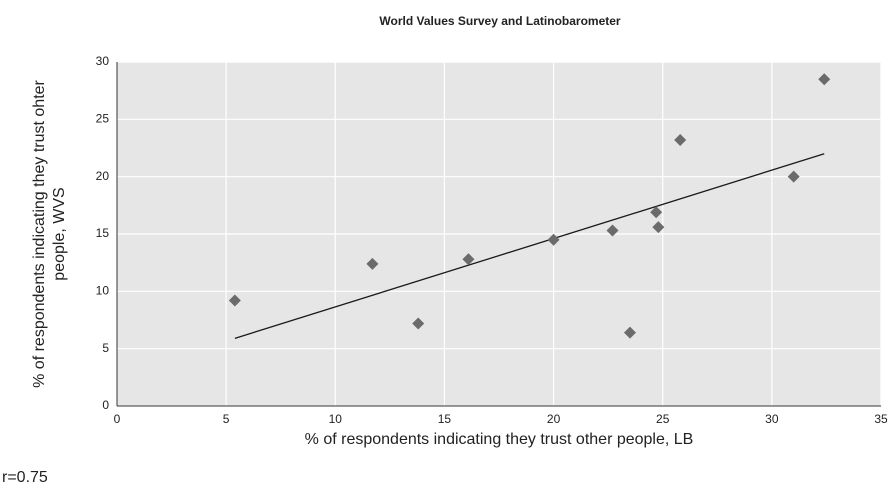 The image size is (893, 488). Describe the element at coordinates (103, 233) in the screenshot. I see `y-tick-label: 15` at that location.